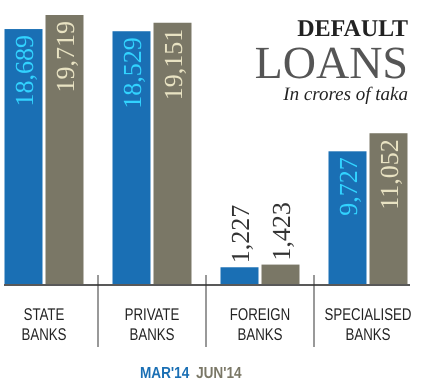 Image resolution: width=431 pixels, height=389 pixels. Describe the element at coordinates (260, 325) in the screenshot. I see `x-tick-label: FOREIGN BANKS` at that location.